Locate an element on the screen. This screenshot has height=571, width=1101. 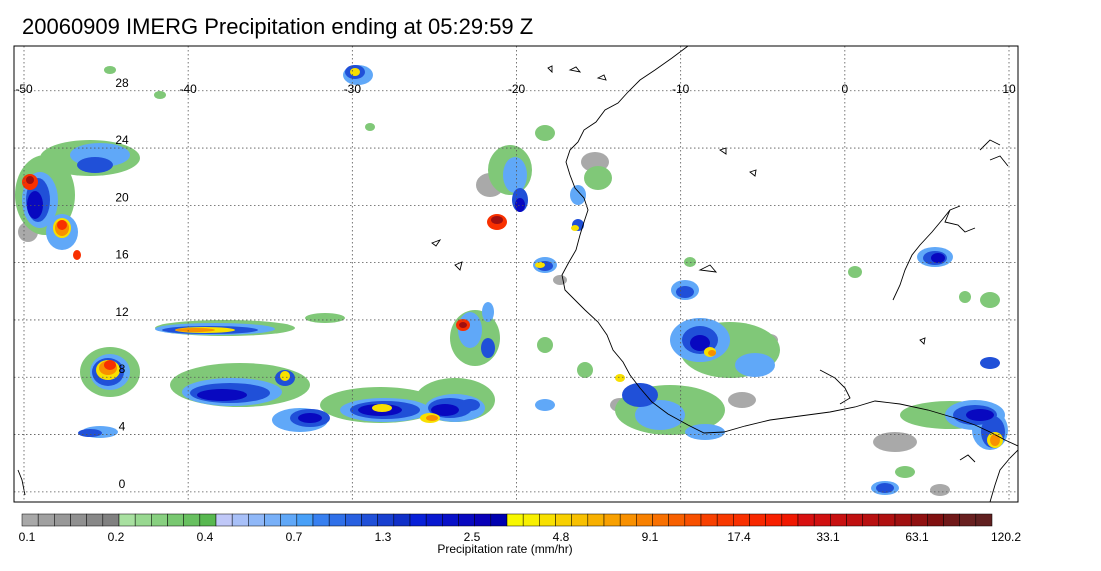
colorbar-tick-label: 0.4 is located at coordinates (205, 537).